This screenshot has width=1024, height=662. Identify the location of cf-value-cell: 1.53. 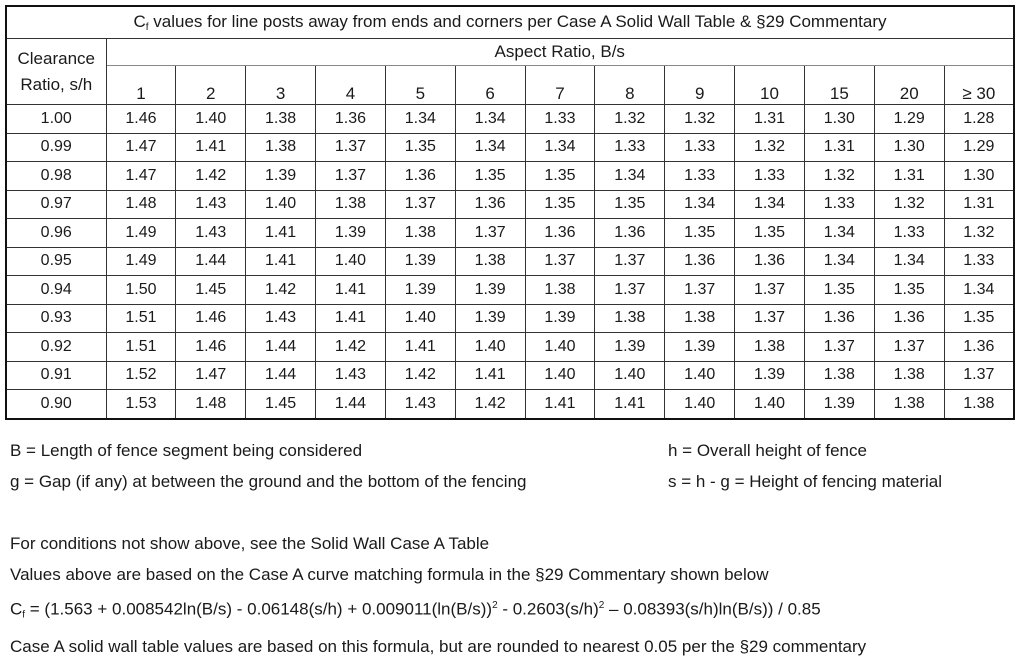
(141, 404).